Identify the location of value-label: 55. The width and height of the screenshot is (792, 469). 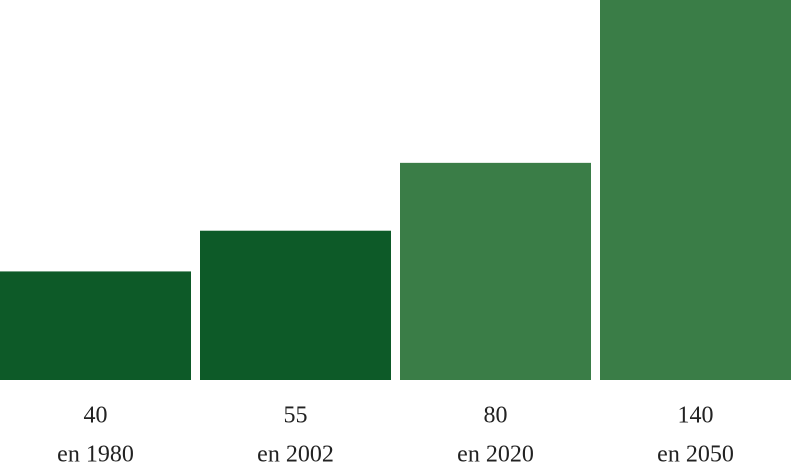
(296, 416).